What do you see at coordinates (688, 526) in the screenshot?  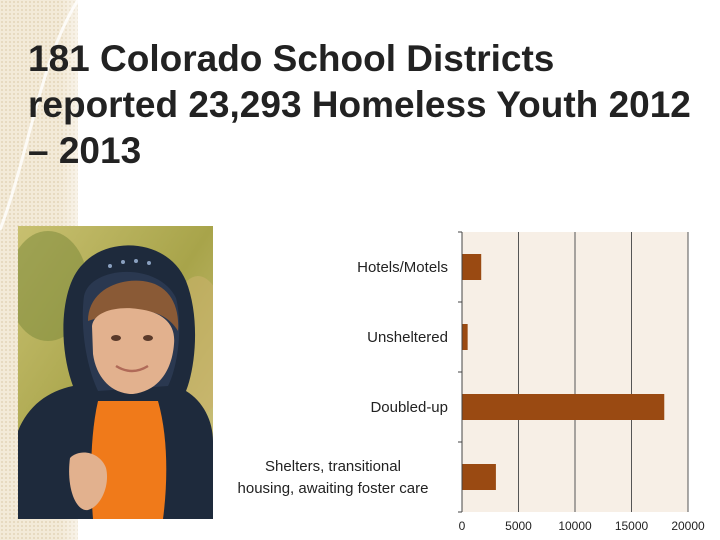 I see `x-tick-label: 20000` at bounding box center [688, 526].